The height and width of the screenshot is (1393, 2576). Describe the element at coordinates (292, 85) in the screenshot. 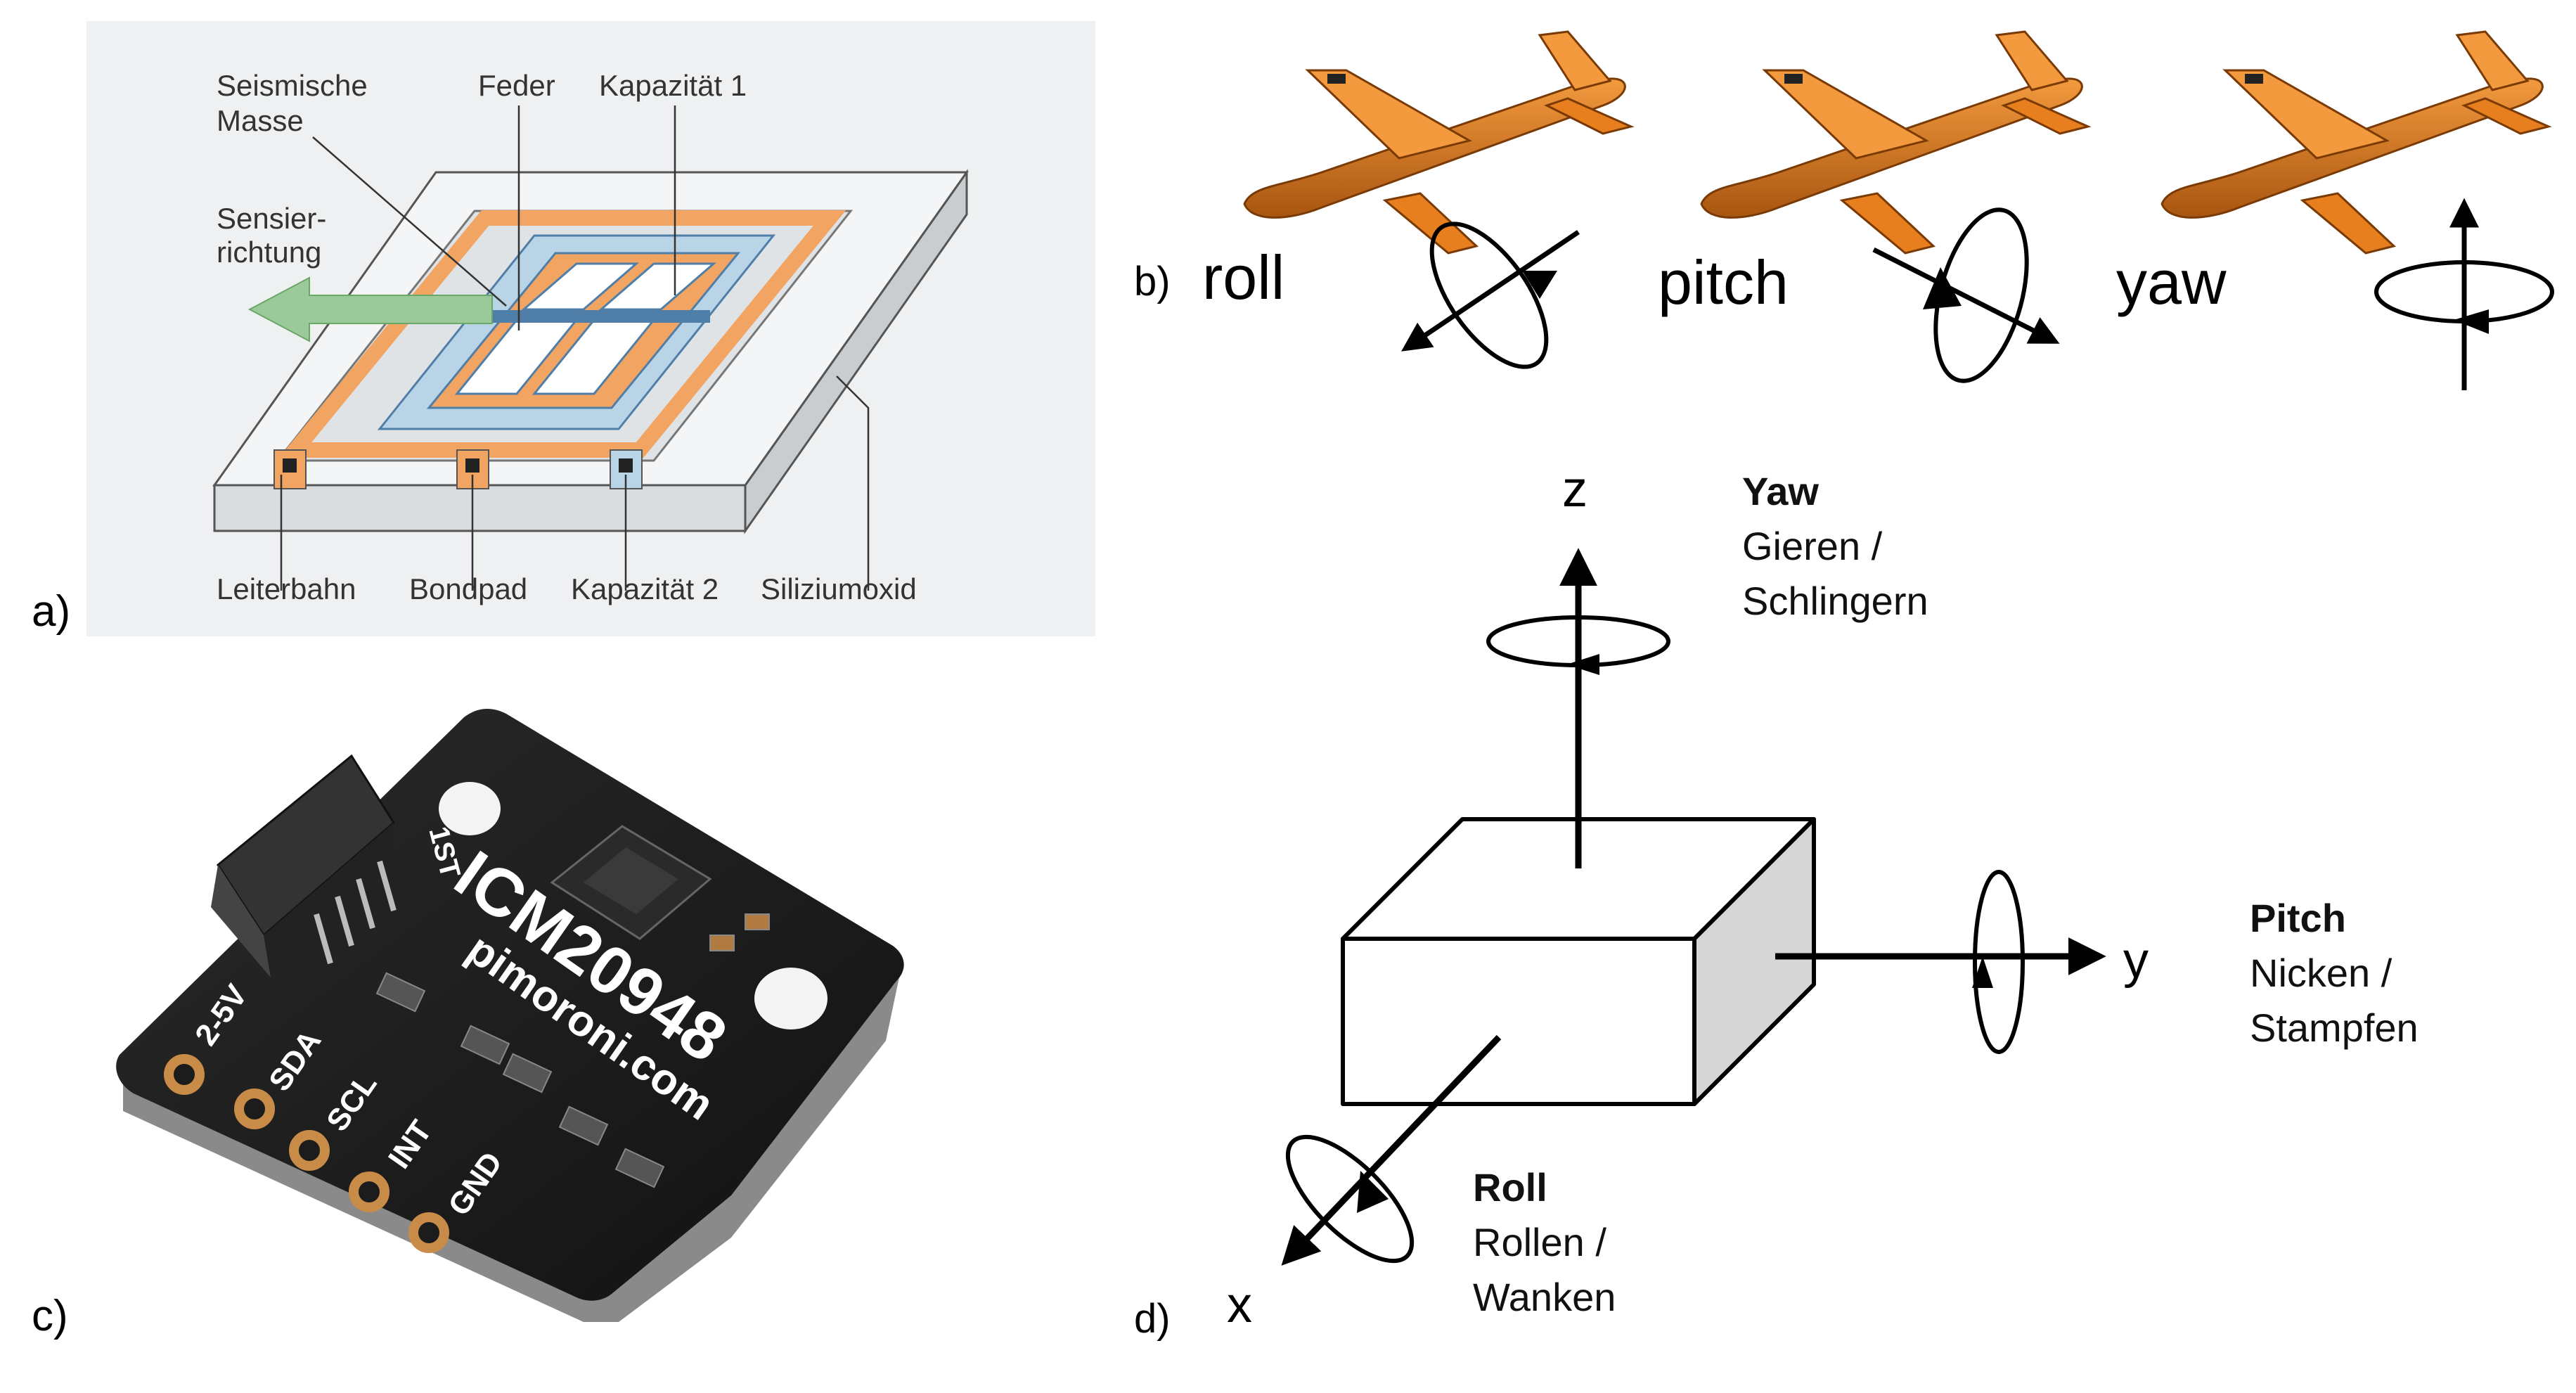

I see `label-seismische: Seismische` at that location.